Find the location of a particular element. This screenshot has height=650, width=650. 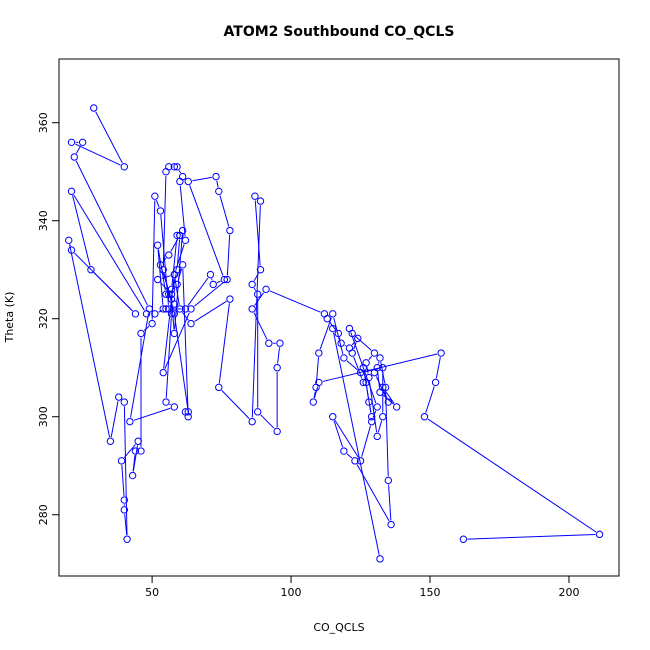

x-tick-label: 200 is located at coordinates (568, 592).